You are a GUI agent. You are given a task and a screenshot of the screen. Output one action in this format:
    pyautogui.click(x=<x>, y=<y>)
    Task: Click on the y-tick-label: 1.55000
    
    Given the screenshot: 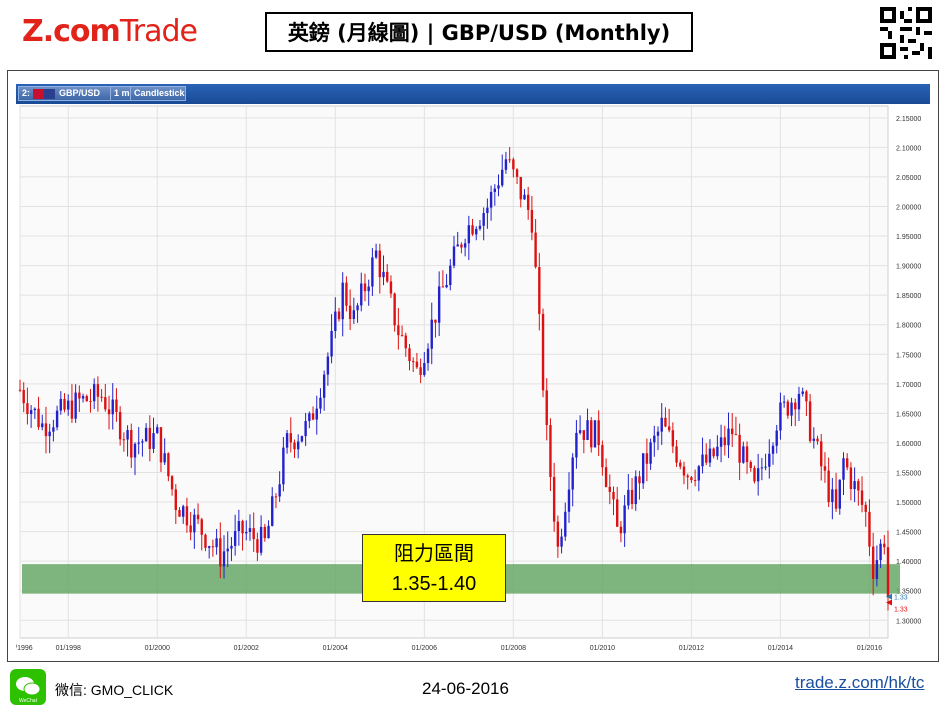 What is the action you would take?
    pyautogui.click(x=908, y=473)
    